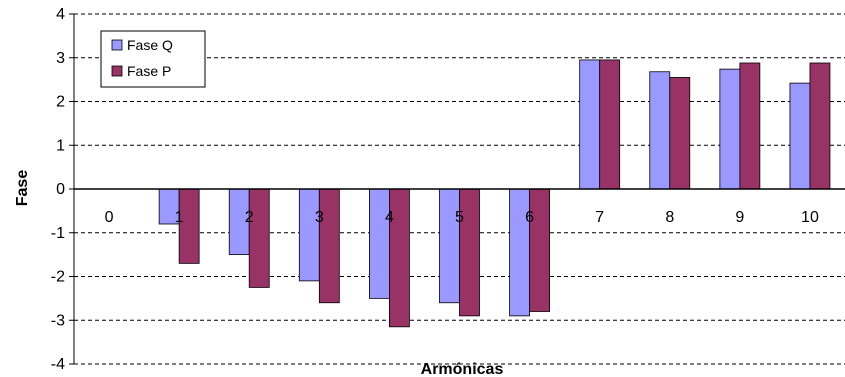 Image resolution: width=845 pixels, height=377 pixels. I want to click on legend-label-fase-q: Fase Q, so click(150, 45).